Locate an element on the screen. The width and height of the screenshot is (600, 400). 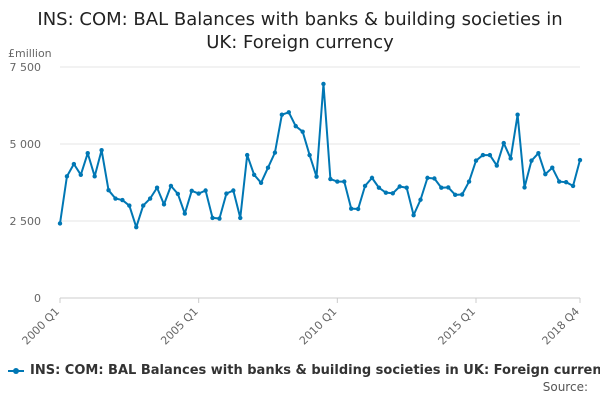
y-tick-label: 7 500 is located at coordinates (26, 67).